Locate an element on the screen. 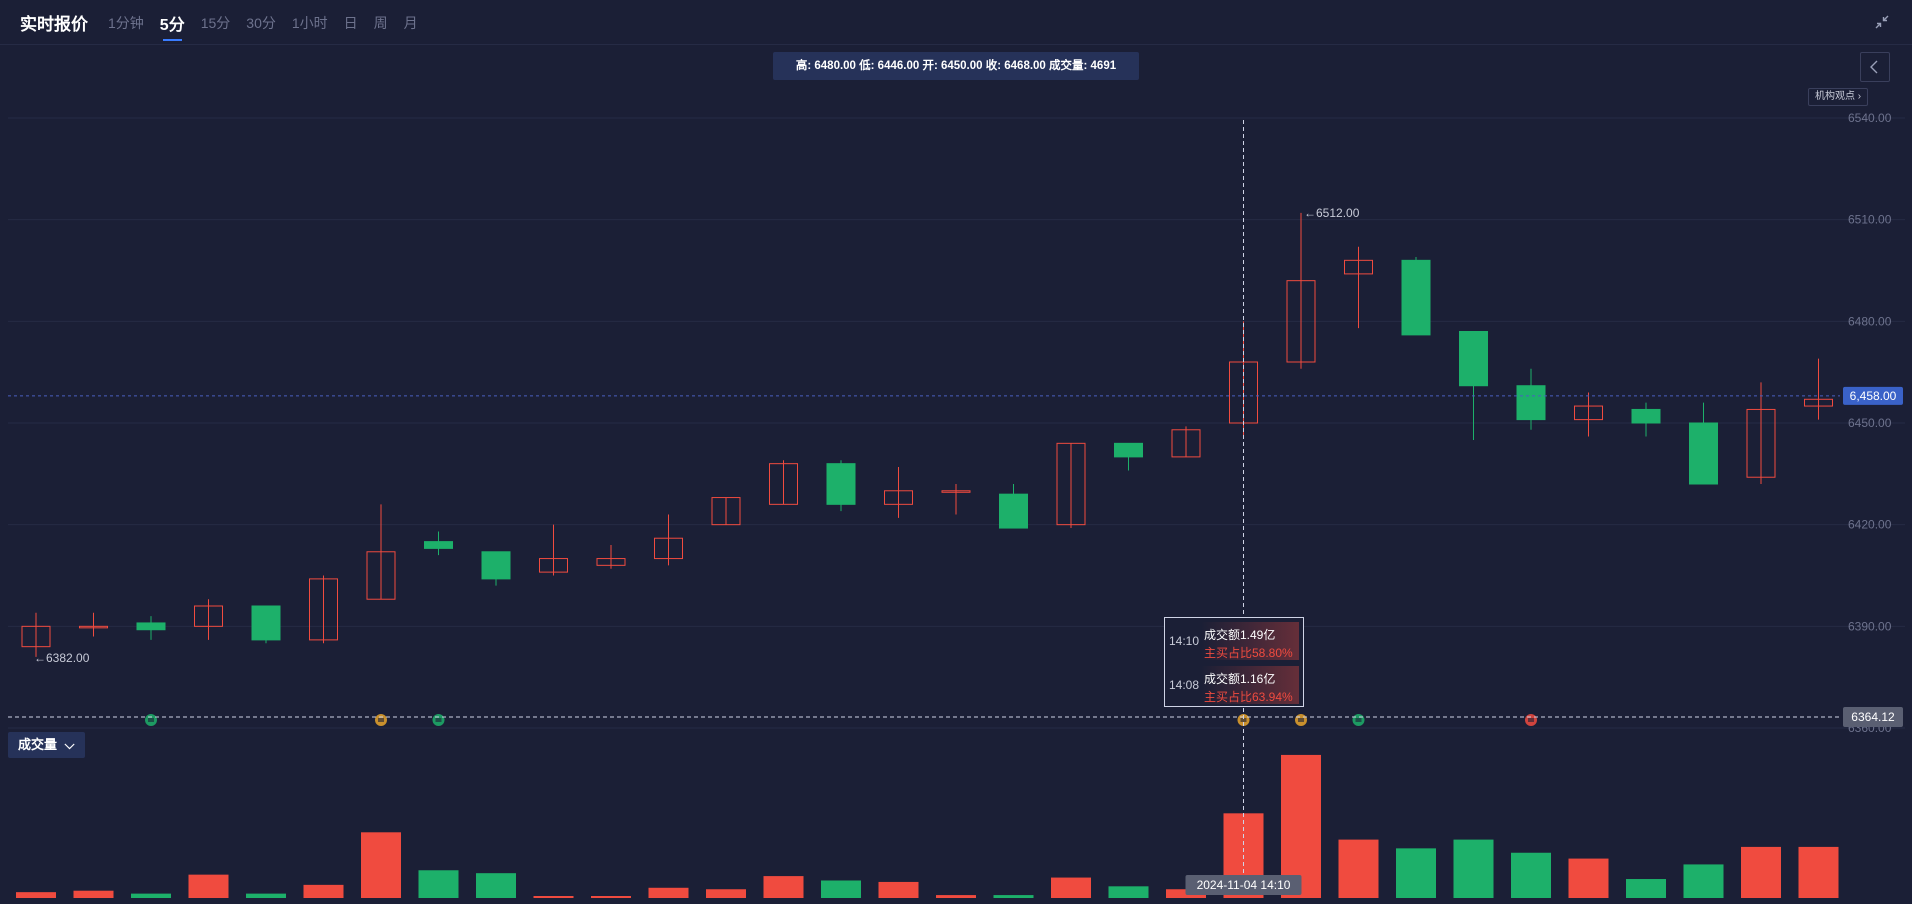 The image size is (1912, 904). y-tick-label: 6450.00 is located at coordinates (1870, 423).